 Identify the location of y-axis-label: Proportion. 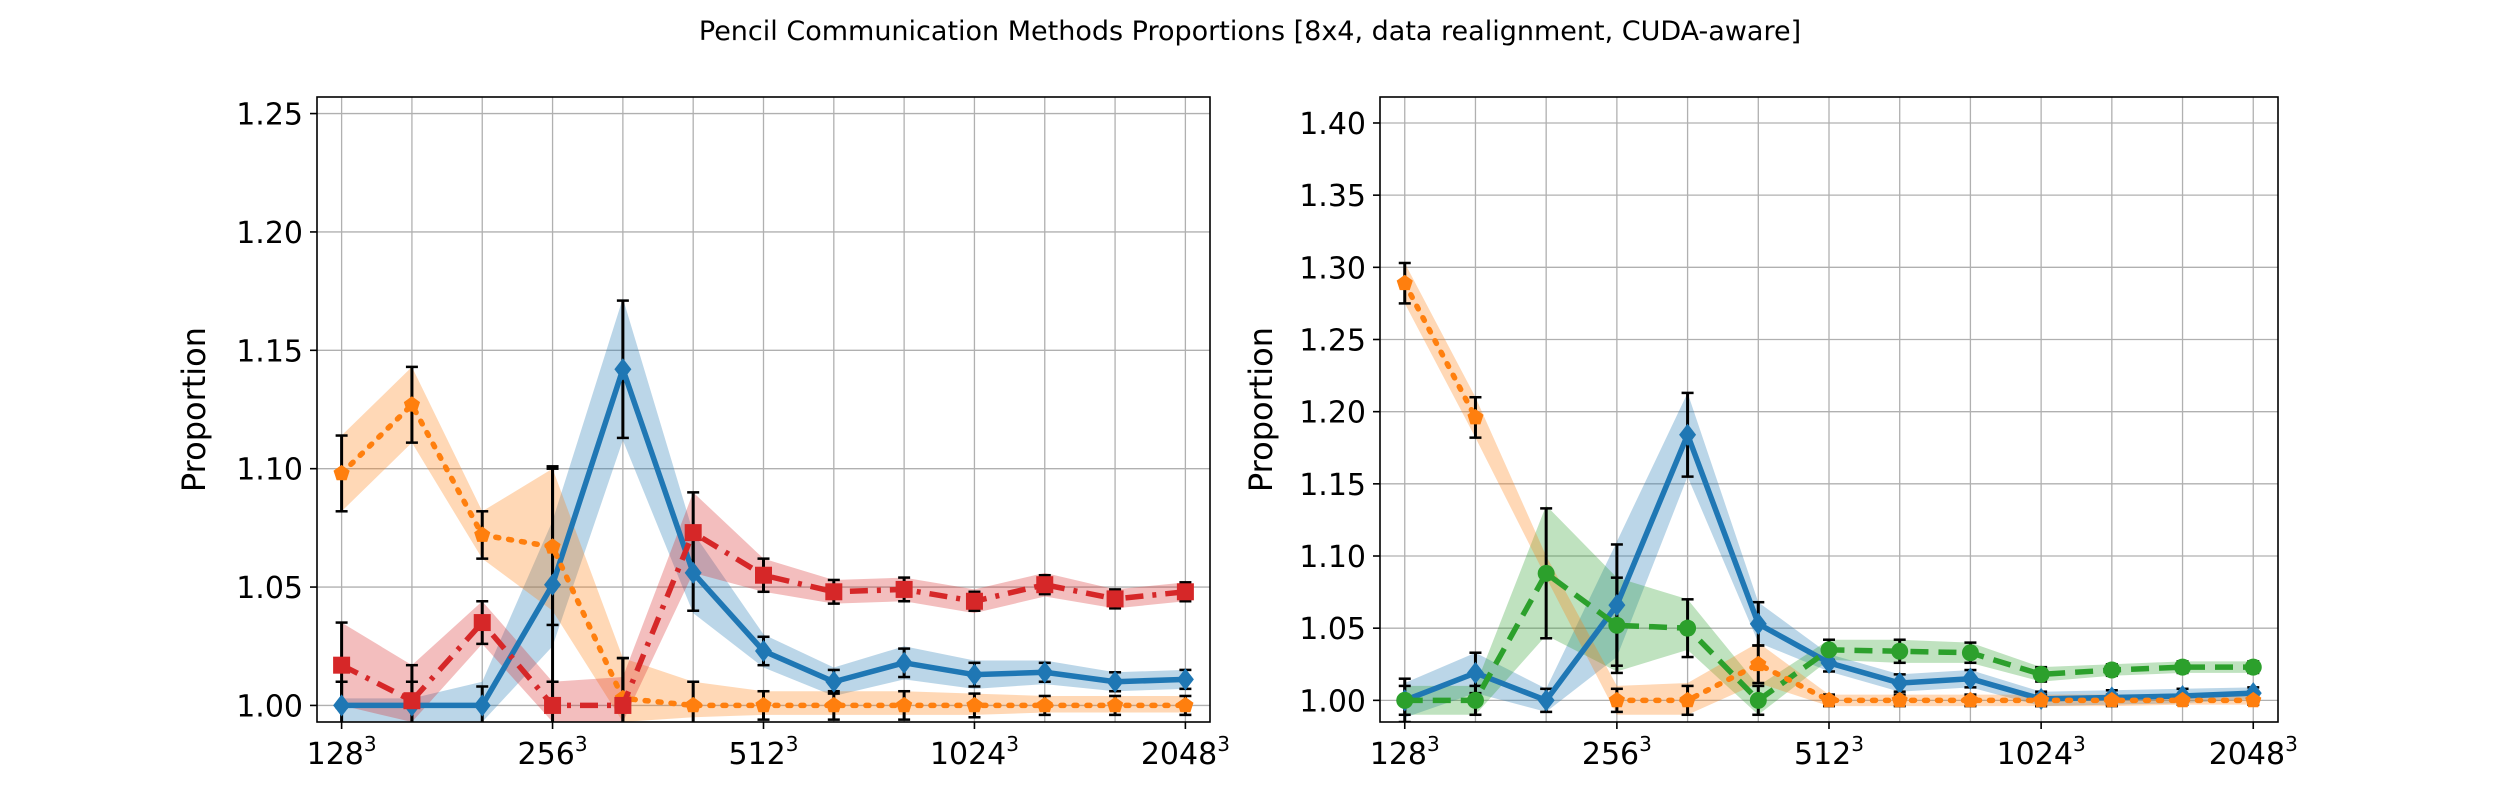
(194, 409).